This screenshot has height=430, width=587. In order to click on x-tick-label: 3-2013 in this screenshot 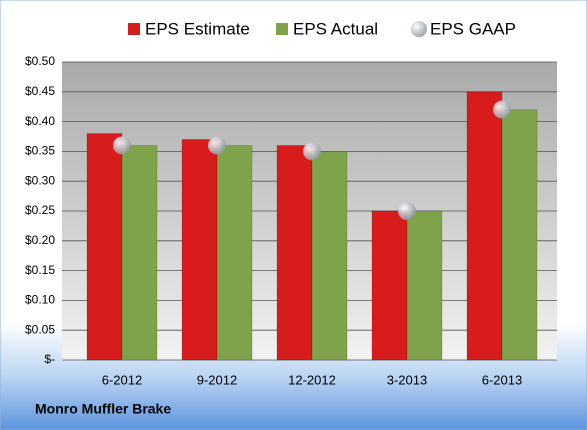, I will do `click(407, 379)`.